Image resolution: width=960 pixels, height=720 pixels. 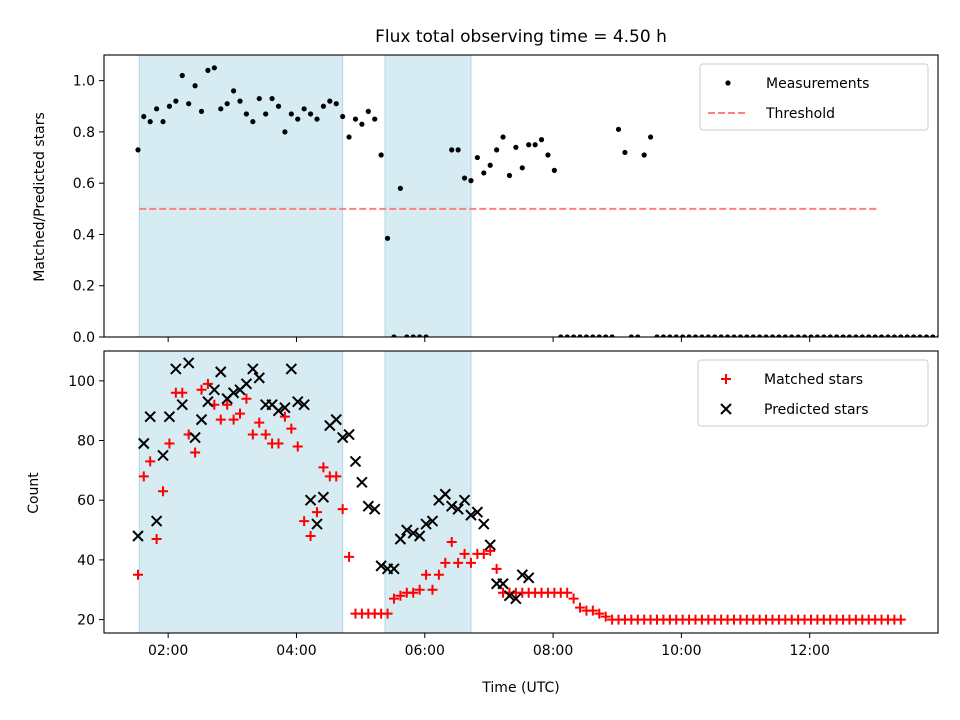 What do you see at coordinates (86, 561) in the screenshot?
I see `y-tick-label-bottom: 40` at bounding box center [86, 561].